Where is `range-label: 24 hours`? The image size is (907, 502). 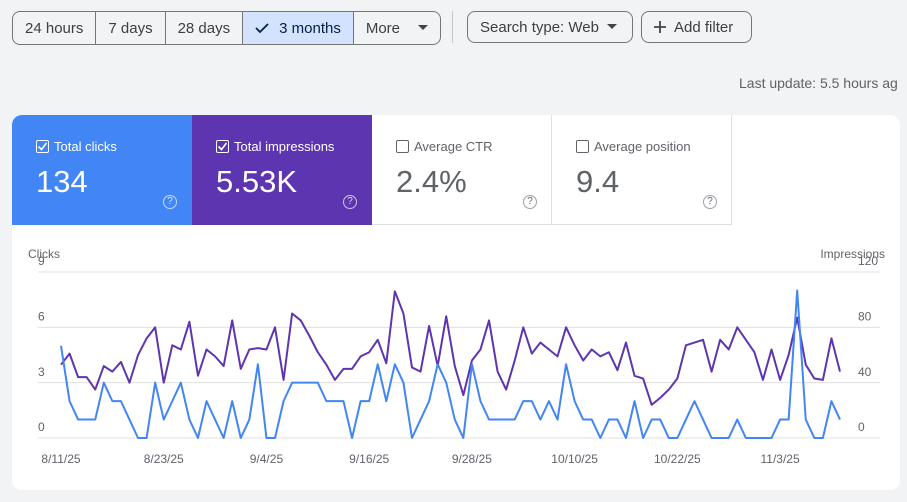 range-label: 24 hours is located at coordinates (54, 28).